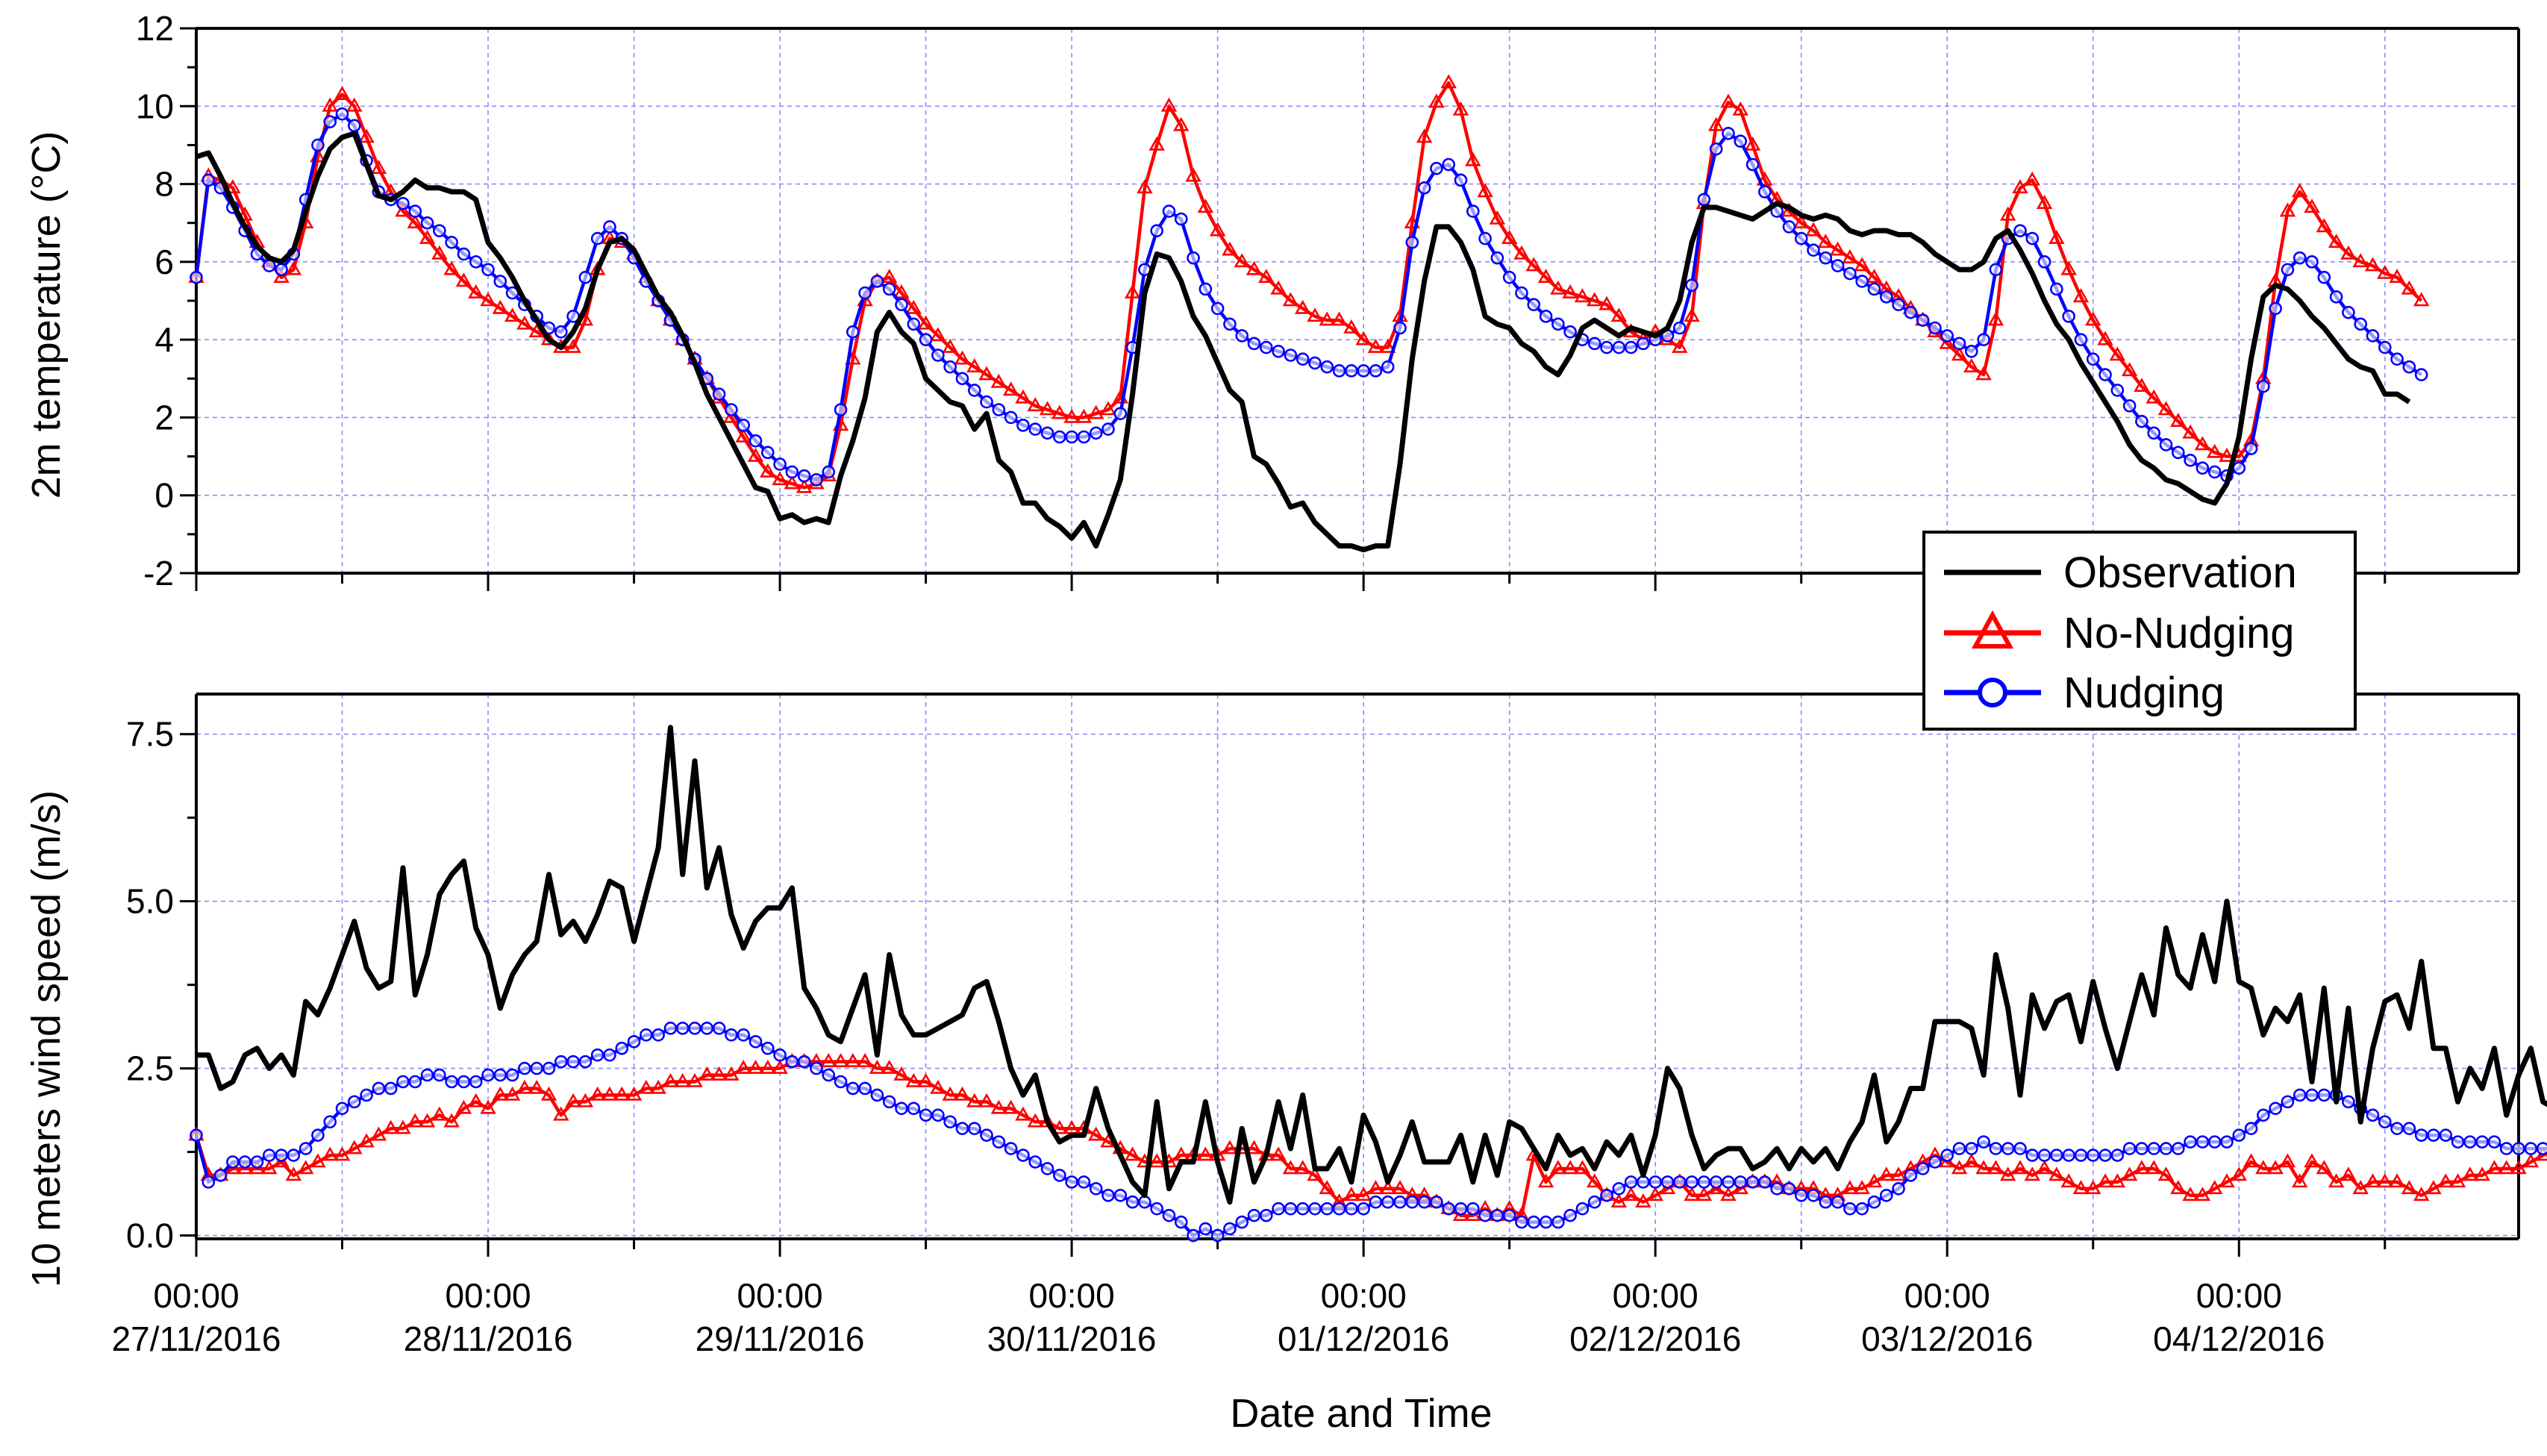 This screenshot has width=2547, height=1456. I want to click on y-tick-label: 4, so click(164, 339).